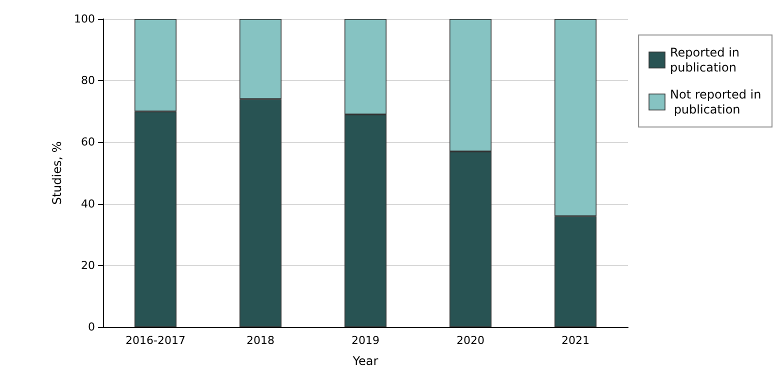 The image size is (780, 382). I want to click on y-tick-label: 100, so click(84, 19).